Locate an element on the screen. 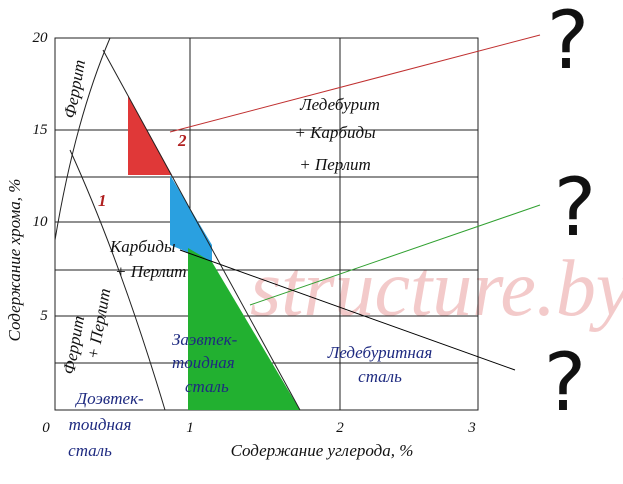 Image resolution: width=623 pixels, height=484 pixels. label: Ледебуритная is located at coordinates (380, 352).